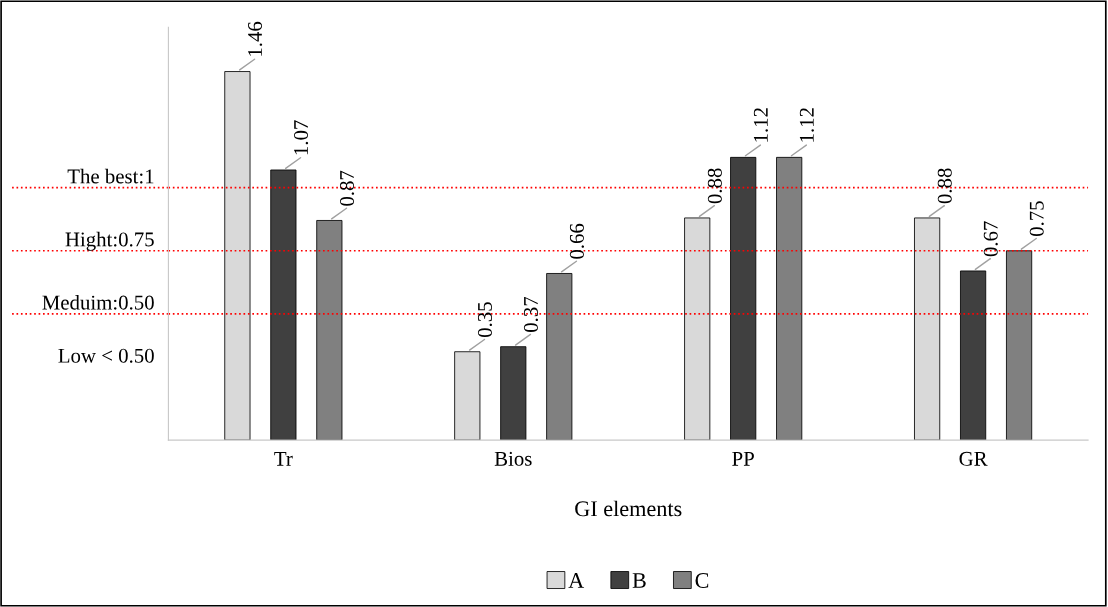 This screenshot has width=1108, height=607. Describe the element at coordinates (1036, 219) in the screenshot. I see `data-label: 0.75` at that location.